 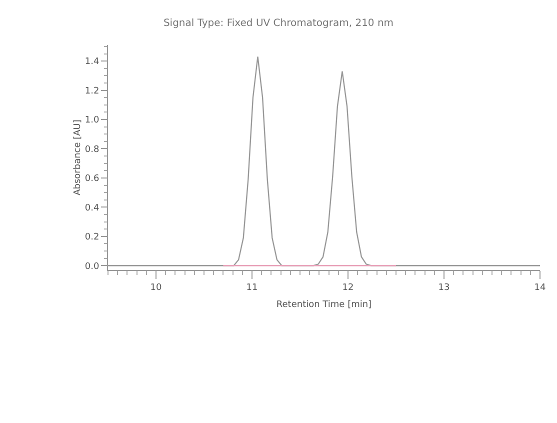 I want to click on y-tick-label: 0.2, so click(x=92, y=237).